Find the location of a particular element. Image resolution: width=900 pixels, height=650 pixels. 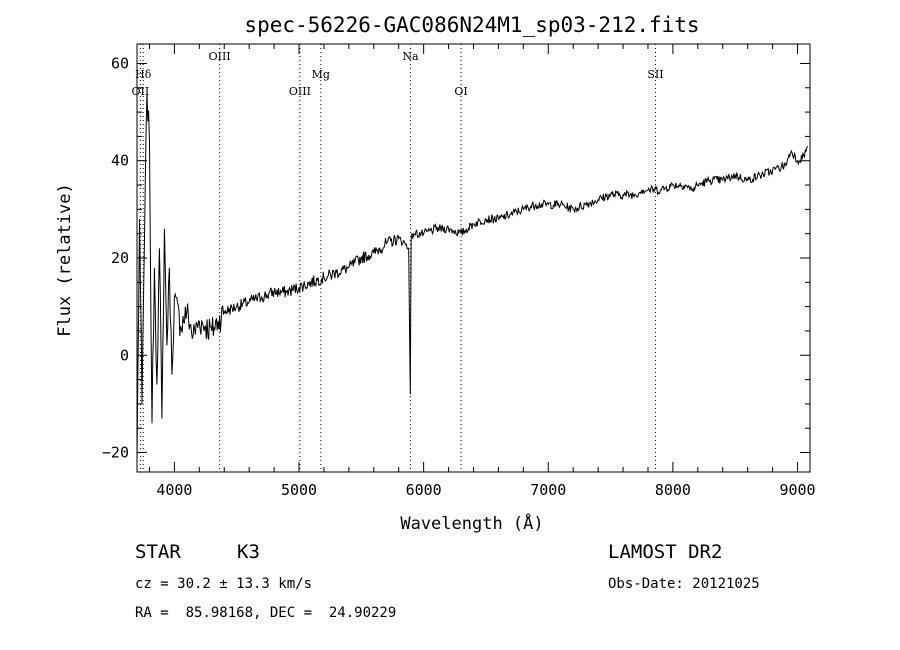

spectral-line-label: Na is located at coordinates (410, 56).